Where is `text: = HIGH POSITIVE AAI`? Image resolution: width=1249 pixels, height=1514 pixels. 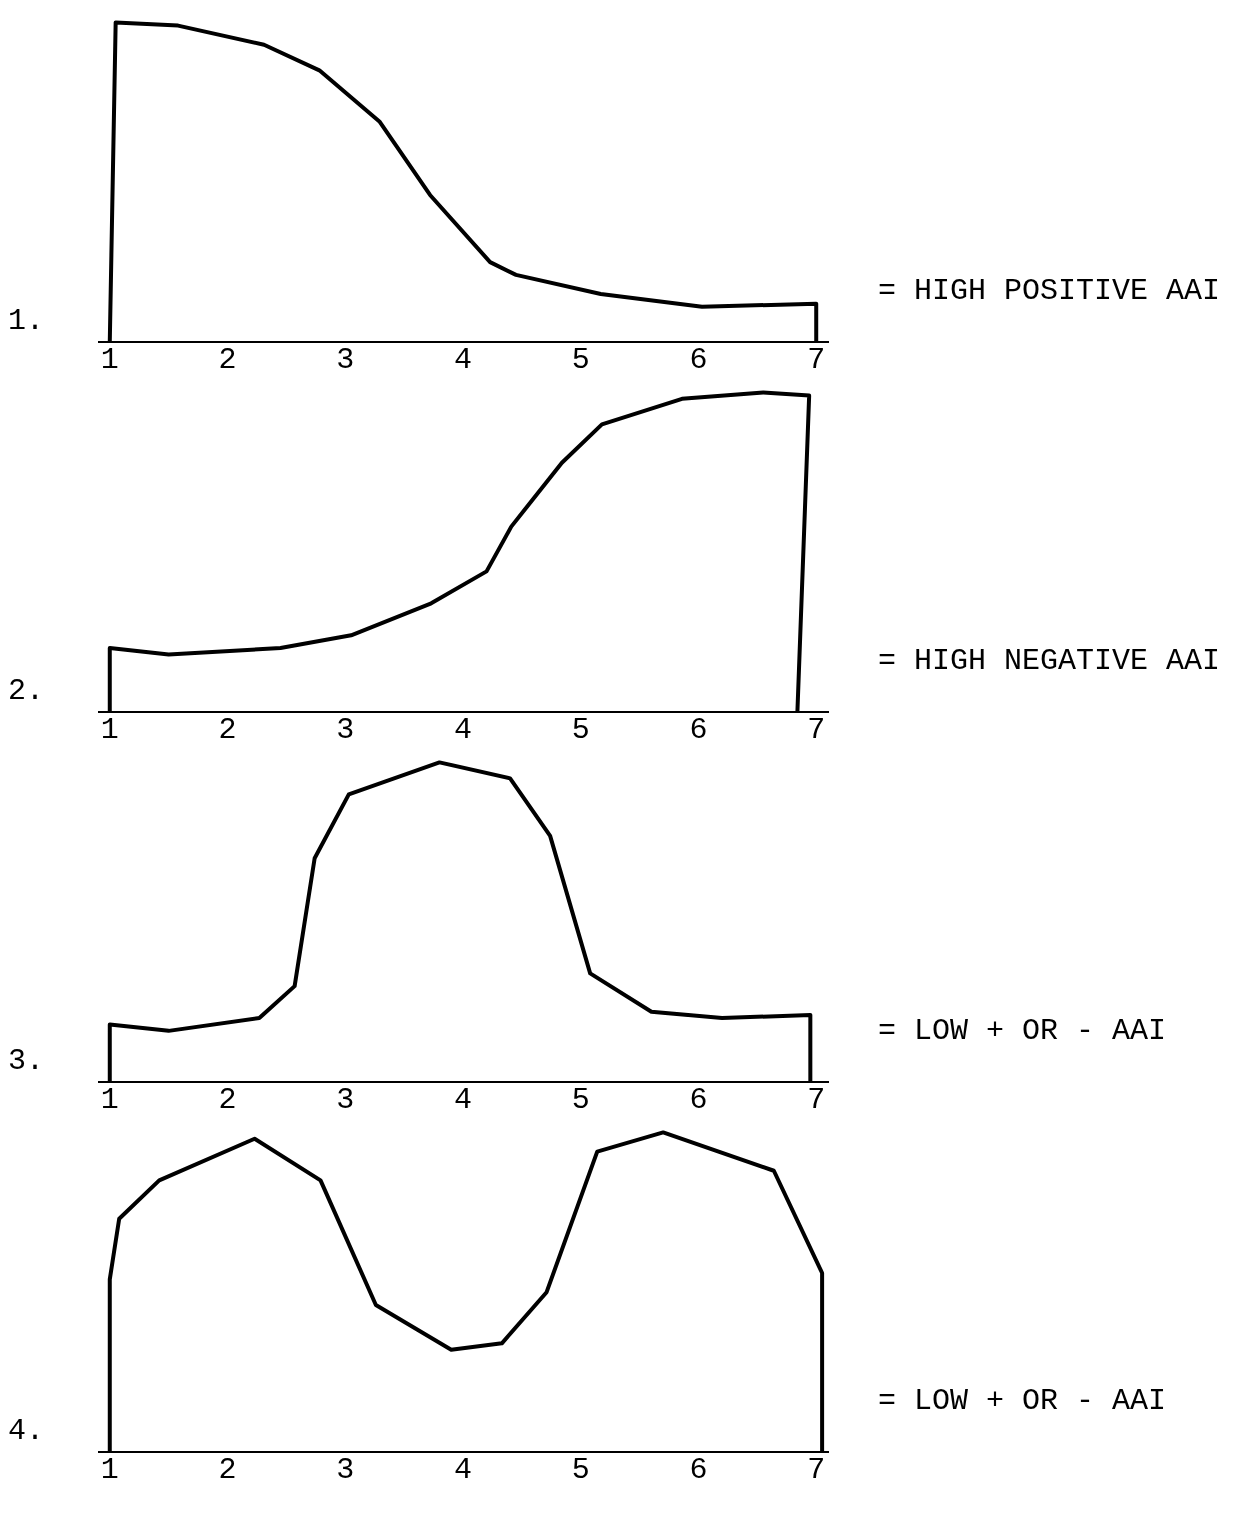
text: = HIGH POSITIVE AAI is located at coordinates (1049, 291).